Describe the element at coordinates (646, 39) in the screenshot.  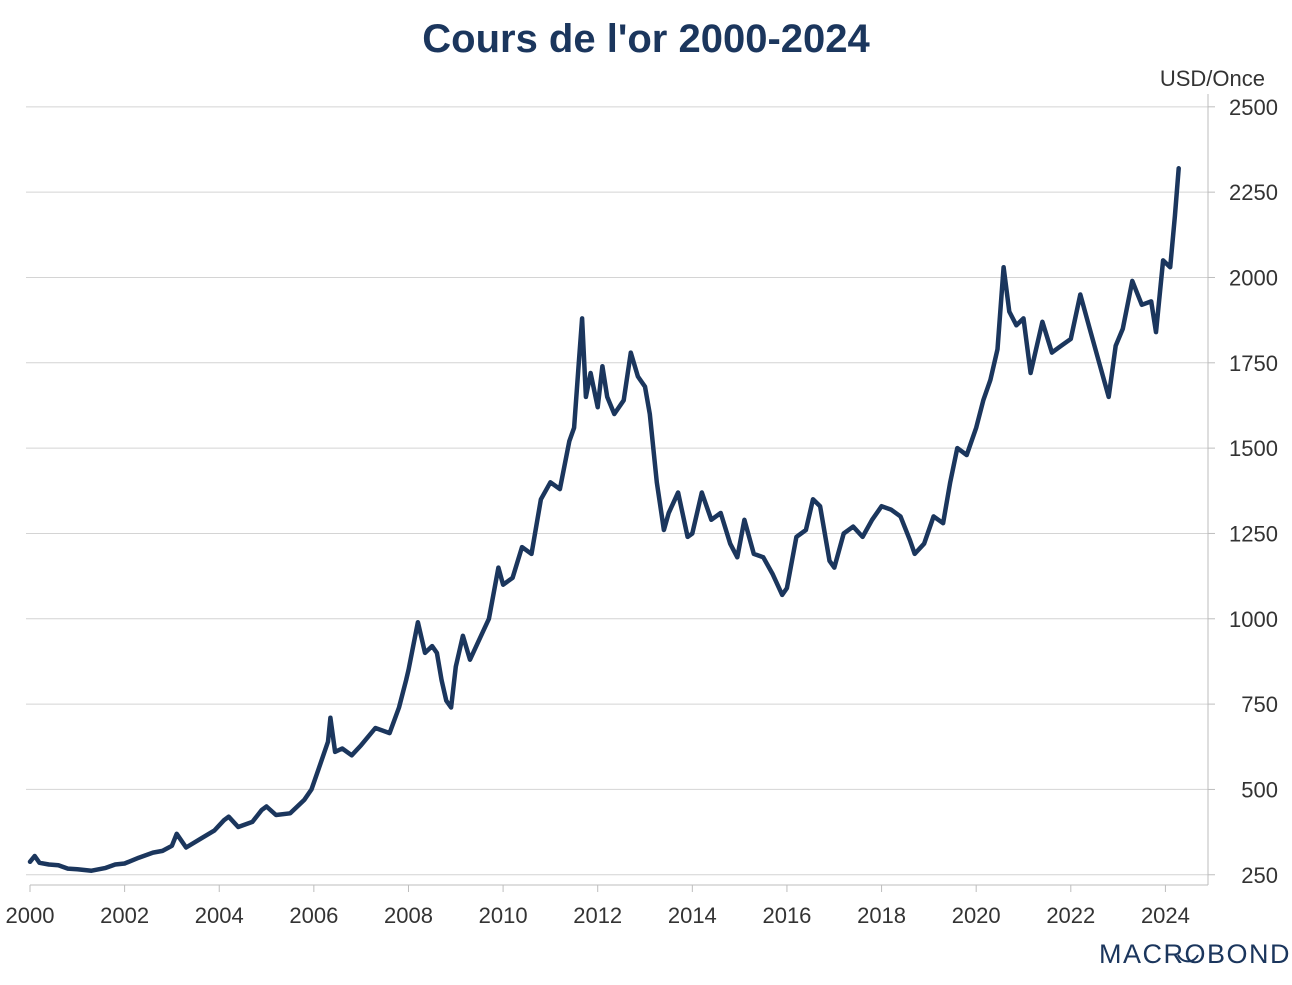
I see `chart-title: Cours de l'or 2000-2024` at that location.